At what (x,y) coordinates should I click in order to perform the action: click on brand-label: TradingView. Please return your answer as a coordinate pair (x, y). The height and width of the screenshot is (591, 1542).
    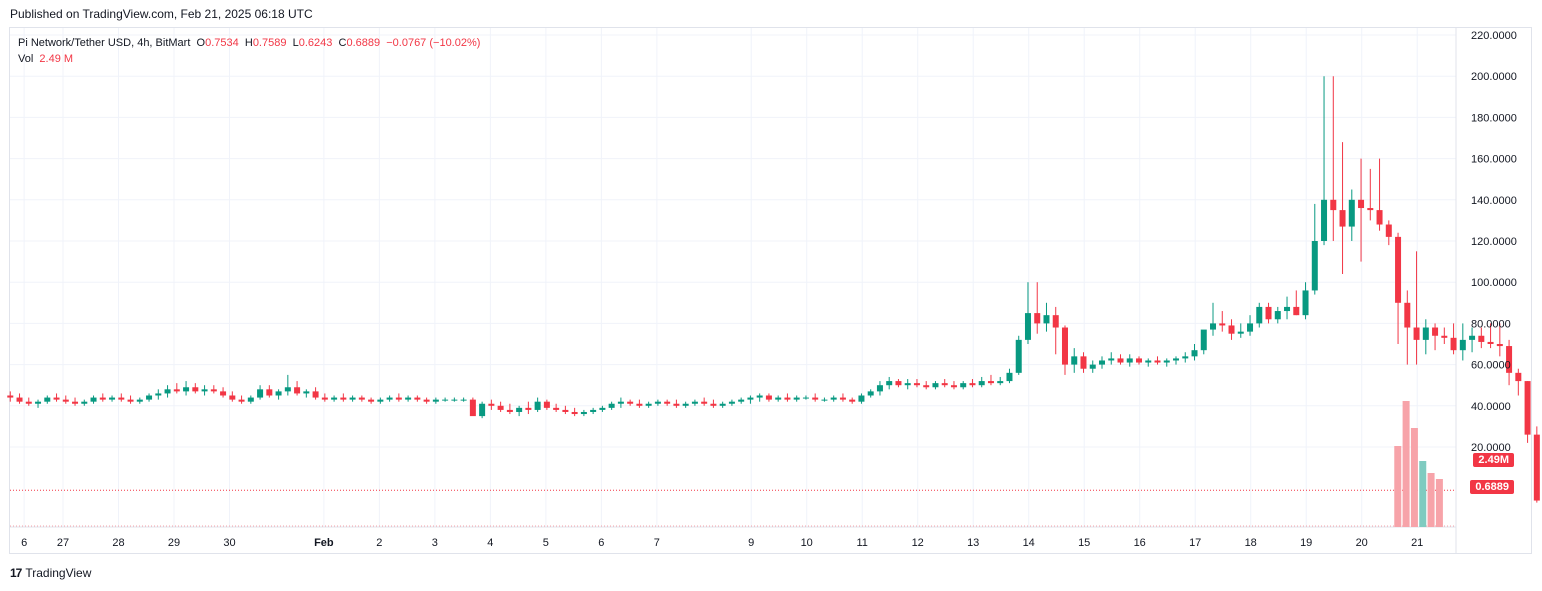
    Looking at the image, I should click on (58, 573).